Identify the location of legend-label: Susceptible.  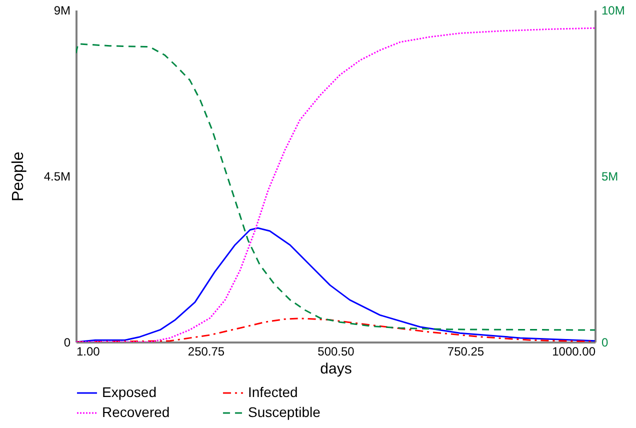
(284, 412).